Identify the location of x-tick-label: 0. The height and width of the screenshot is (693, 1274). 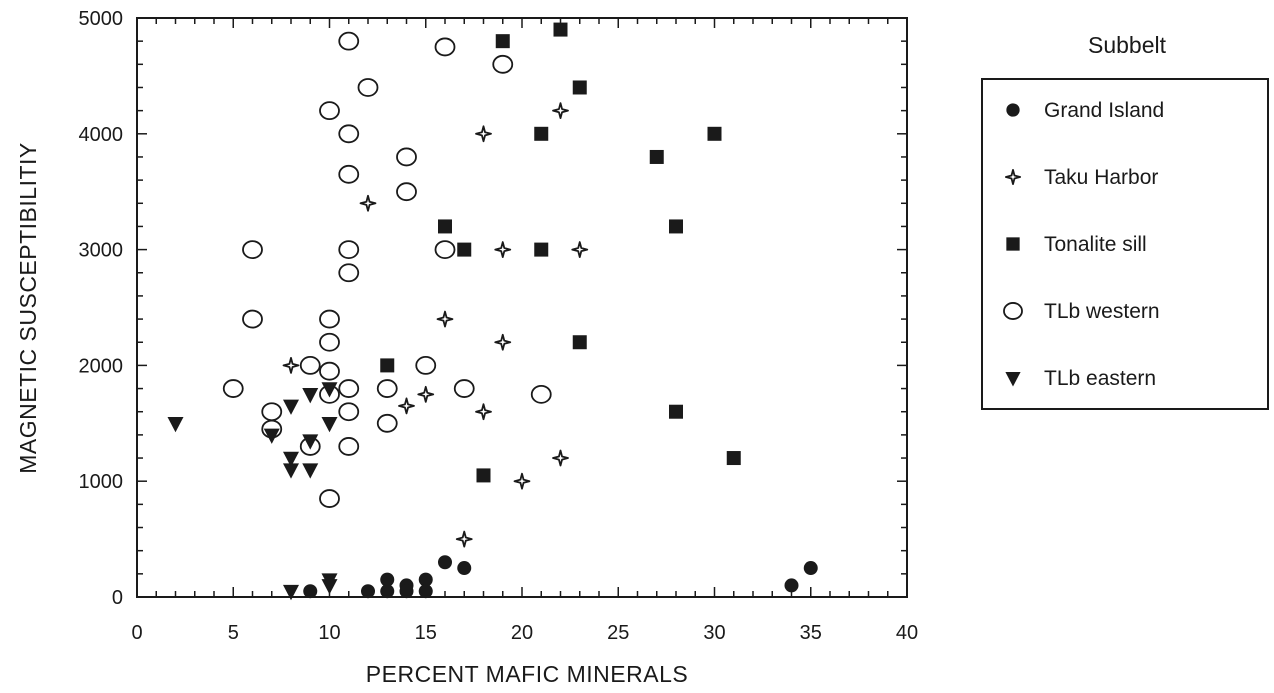
(136, 633).